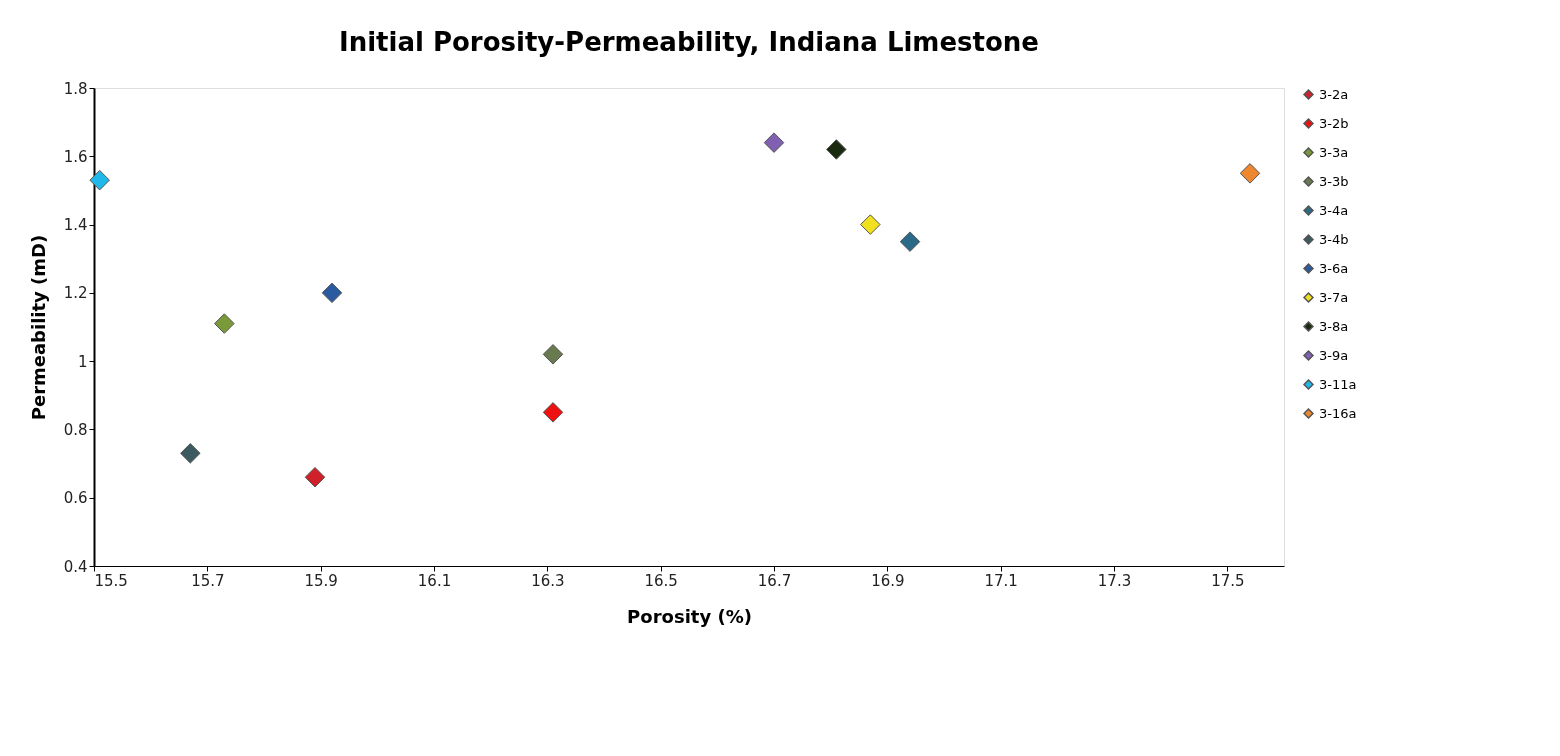  What do you see at coordinates (75, 293) in the screenshot?
I see `y-tick-label: 1.2` at bounding box center [75, 293].